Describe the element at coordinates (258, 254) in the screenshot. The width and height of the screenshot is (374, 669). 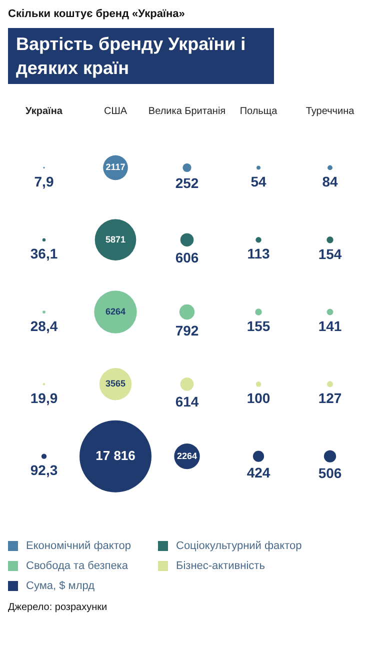
I see `data-label: 113` at that location.